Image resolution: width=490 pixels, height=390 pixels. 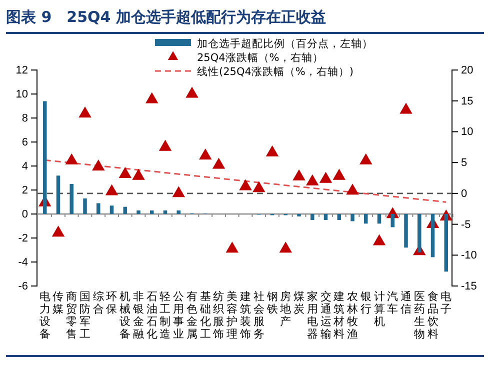 I want to click on y-tick-label: -4, so click(x=23, y=262).